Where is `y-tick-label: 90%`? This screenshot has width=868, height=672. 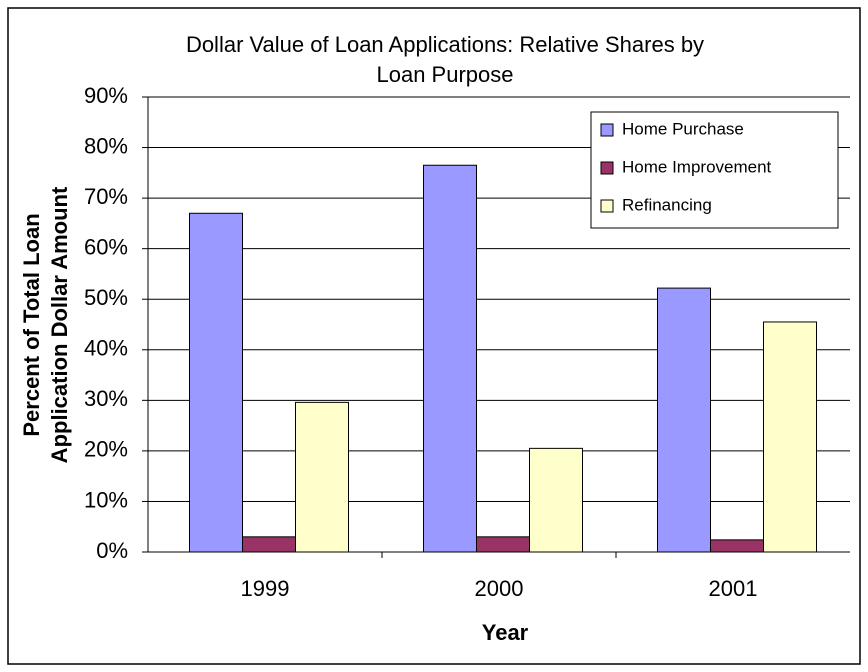 y-tick-label: 90% is located at coordinates (106, 95).